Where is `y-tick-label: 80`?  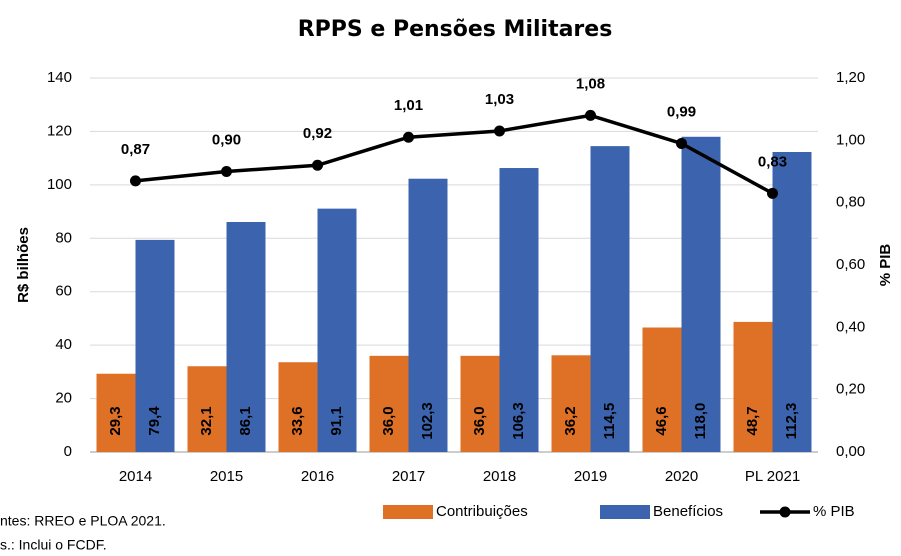
y-tick-label: 80 is located at coordinates (63, 237).